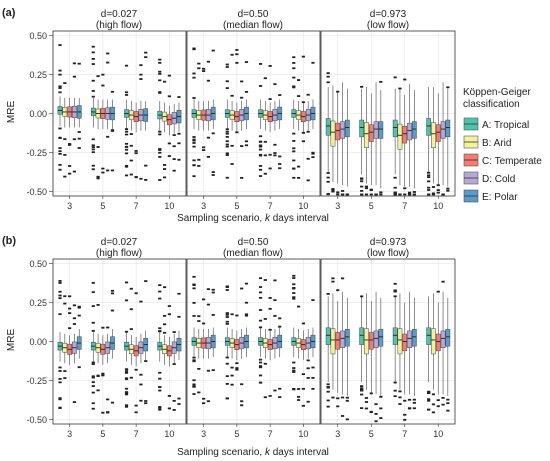 The height and width of the screenshot is (461, 550). What do you see at coordinates (388, 341) in the screenshot?
I see `facet-border` at bounding box center [388, 341].